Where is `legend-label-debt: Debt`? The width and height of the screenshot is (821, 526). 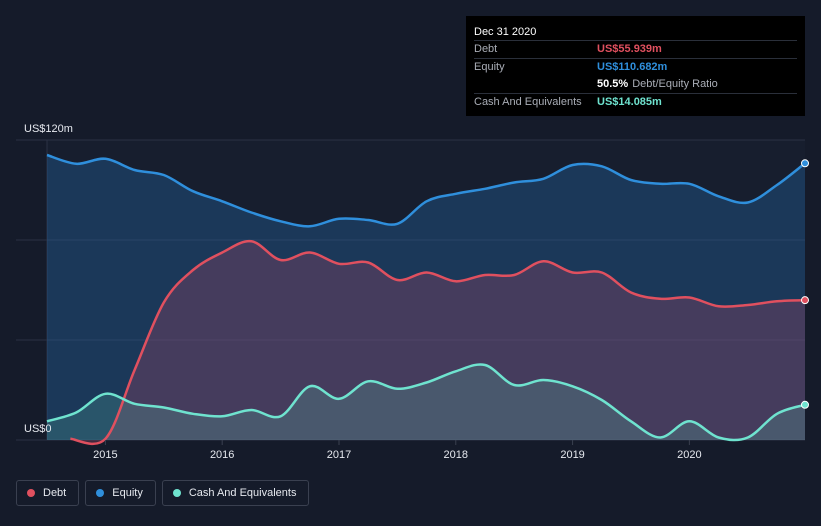
legend-label-debt: Debt is located at coordinates (55, 493).